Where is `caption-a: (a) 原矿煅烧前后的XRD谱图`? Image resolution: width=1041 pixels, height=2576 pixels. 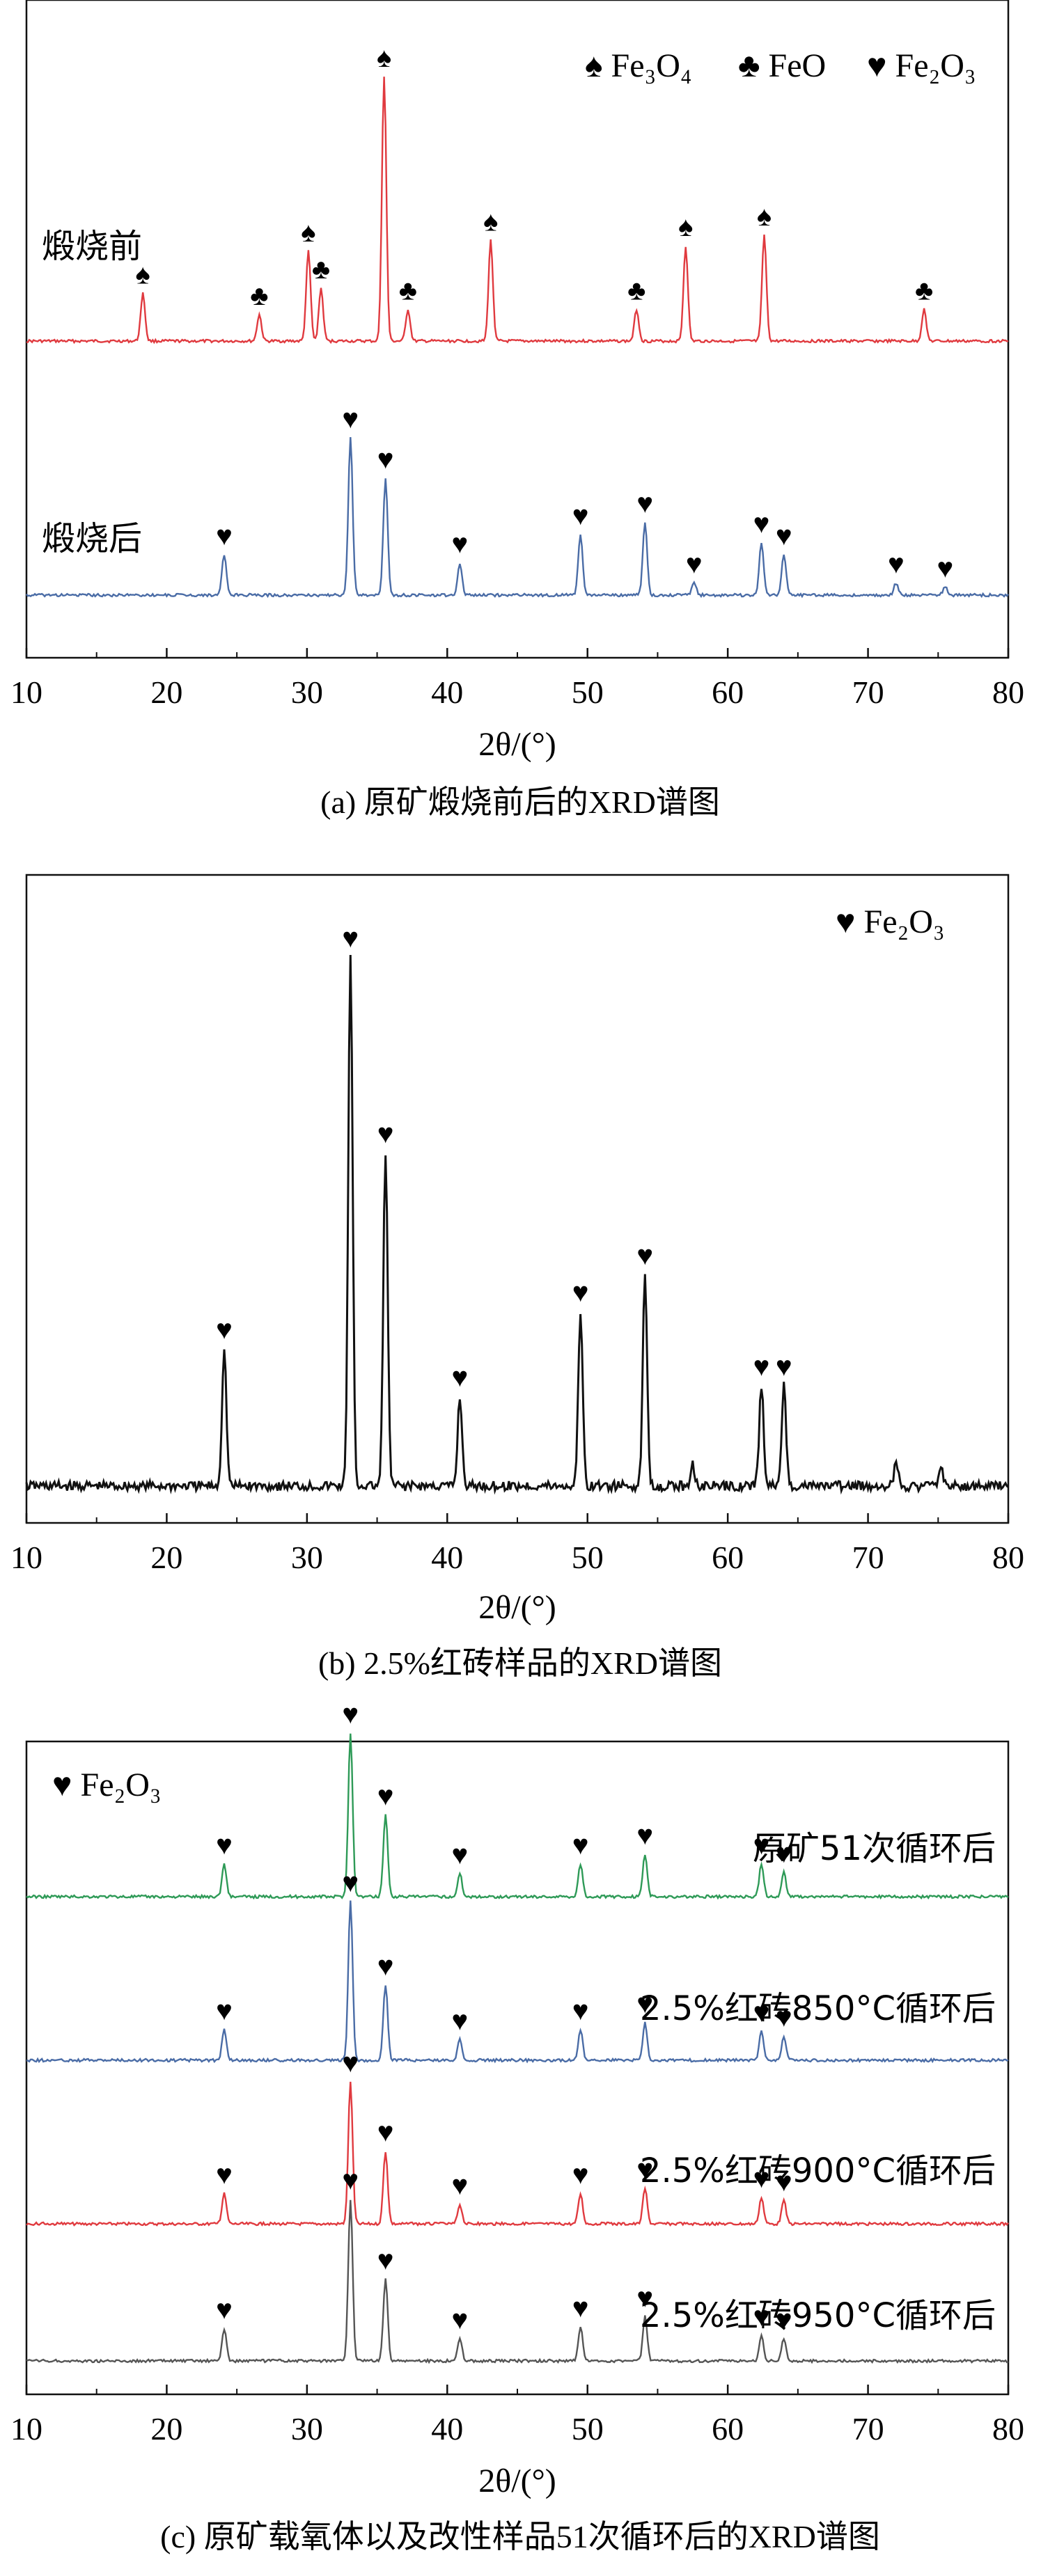 caption-a: (a) 原矿煅烧前后的XRD谱图 is located at coordinates (520, 802).